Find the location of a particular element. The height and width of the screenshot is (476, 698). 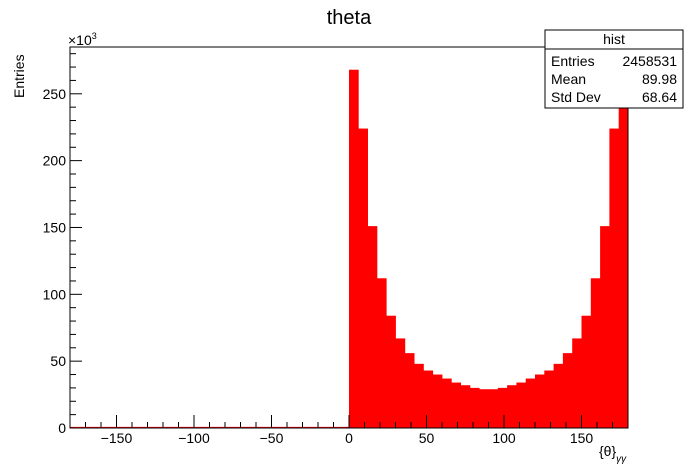

stats-value-entries: 2458531 is located at coordinates (649, 61).